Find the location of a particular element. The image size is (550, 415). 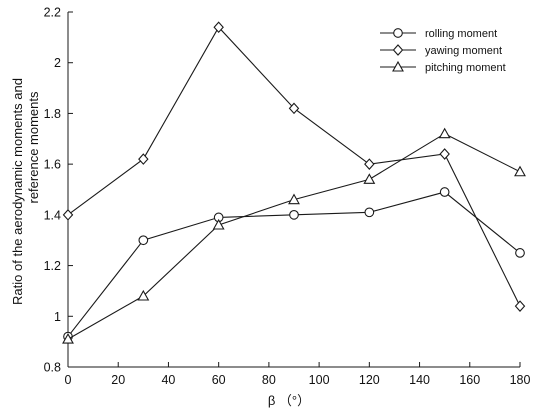

x-tick-label: 0 is located at coordinates (68, 380).